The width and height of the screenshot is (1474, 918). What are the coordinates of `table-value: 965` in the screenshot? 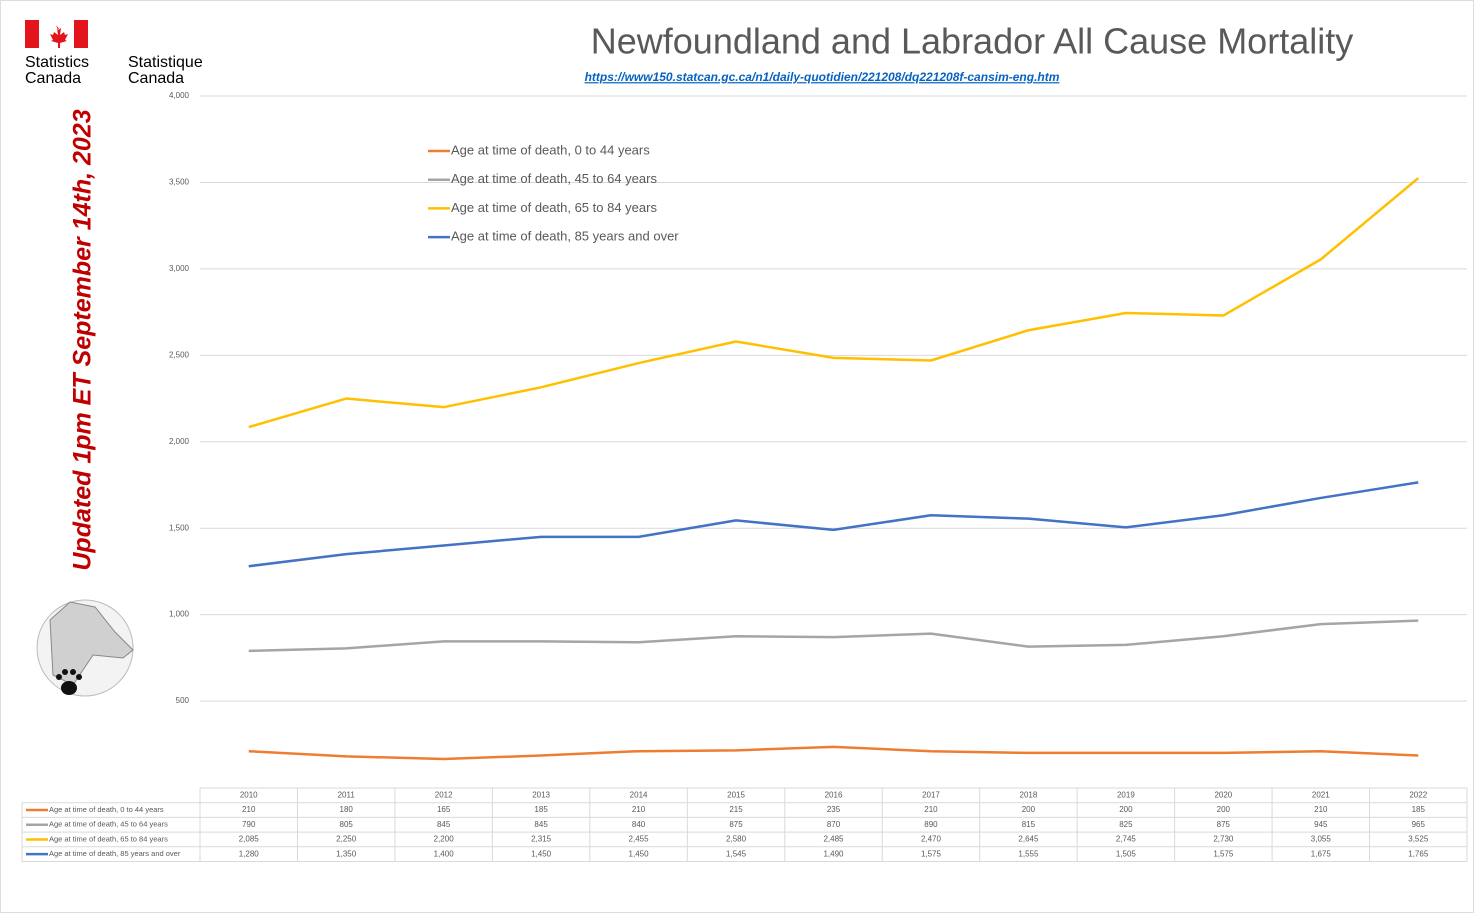 It's located at (1419, 824).